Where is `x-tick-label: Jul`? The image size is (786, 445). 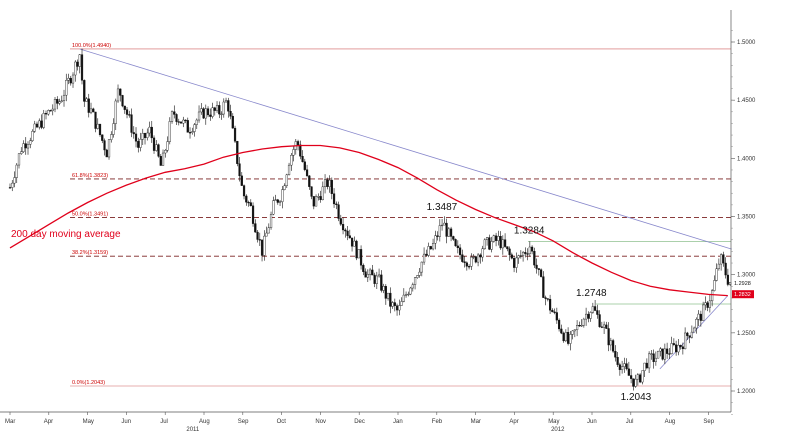 x-tick-label: Jul is located at coordinates (630, 422).